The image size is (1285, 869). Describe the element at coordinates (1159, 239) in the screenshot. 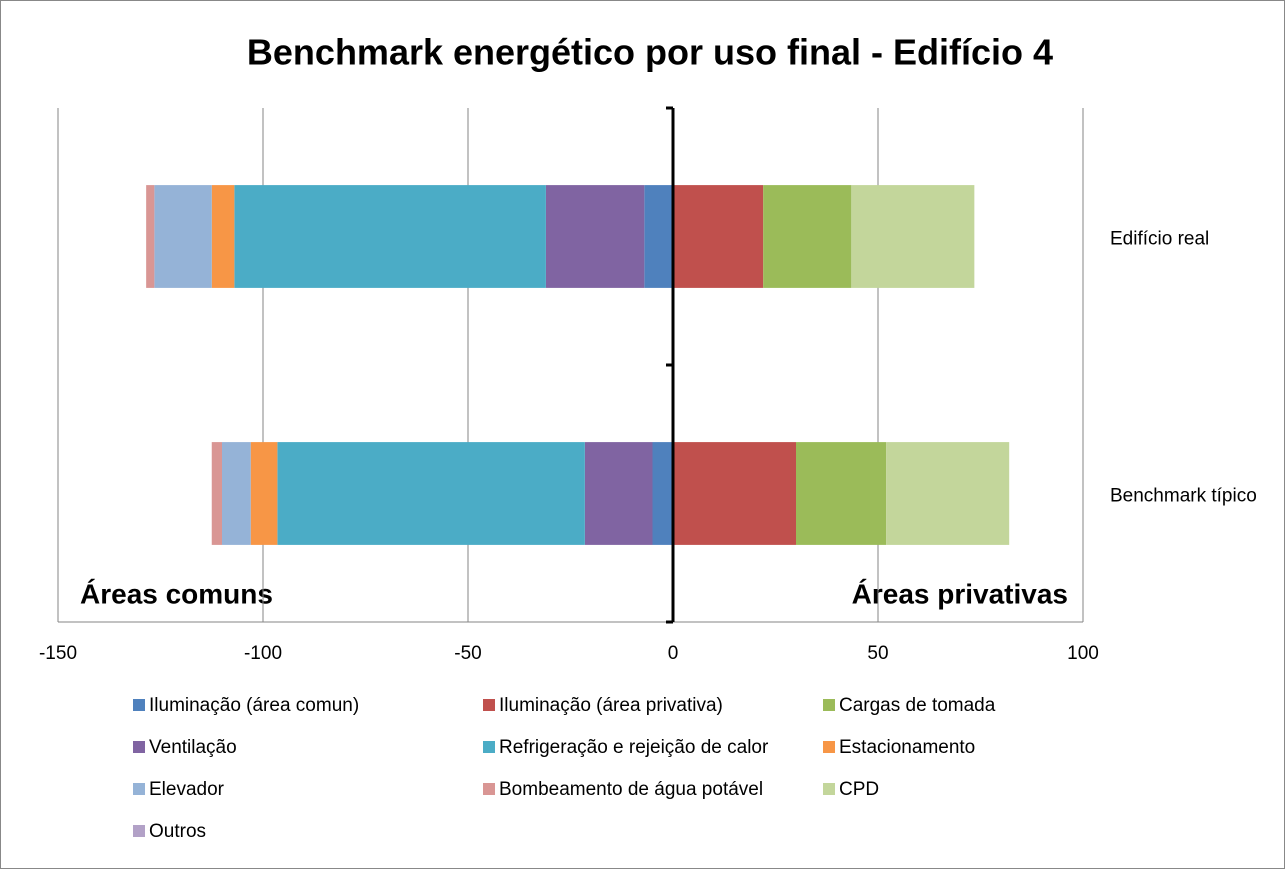

I see `y-tick-label: Edifício real` at that location.